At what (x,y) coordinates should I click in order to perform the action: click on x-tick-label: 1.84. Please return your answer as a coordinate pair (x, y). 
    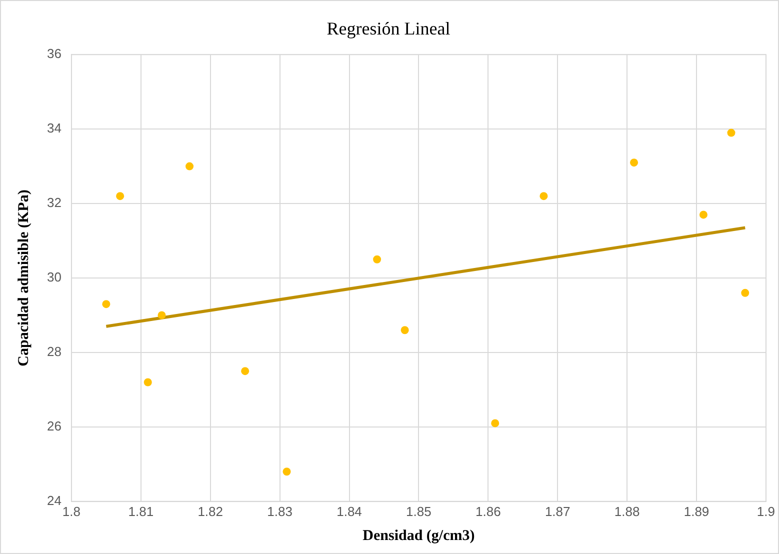
    Looking at the image, I should click on (349, 511).